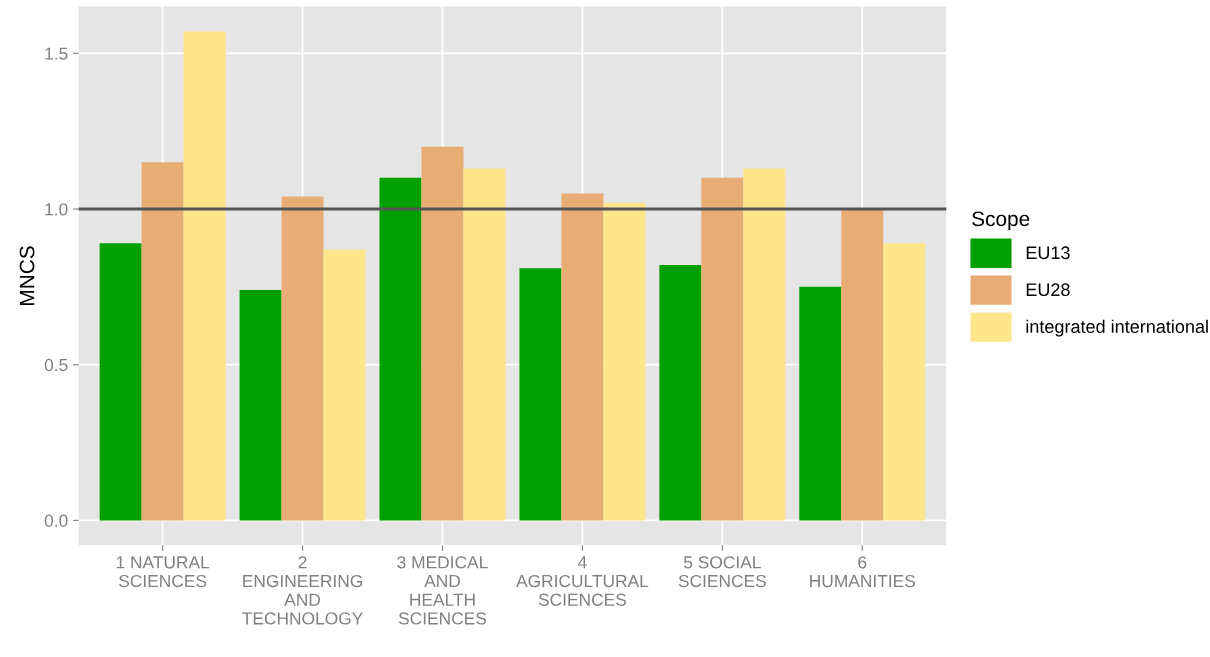 This screenshot has height=657, width=1210. What do you see at coordinates (1001, 221) in the screenshot?
I see `legend-title: Scope` at bounding box center [1001, 221].